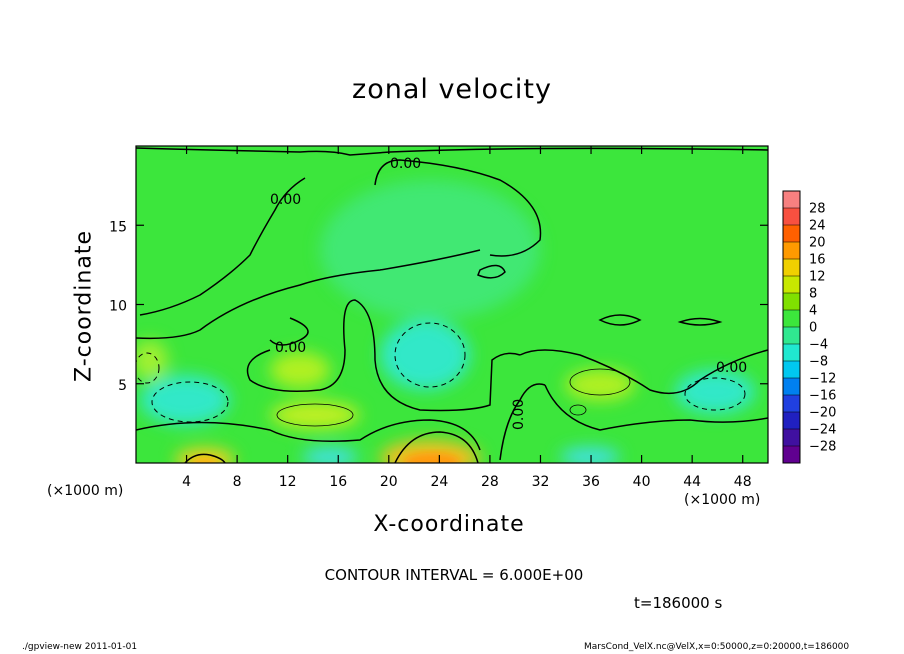 The width and height of the screenshot is (904, 654). I want to click on negative-contours, so click(441, 372).